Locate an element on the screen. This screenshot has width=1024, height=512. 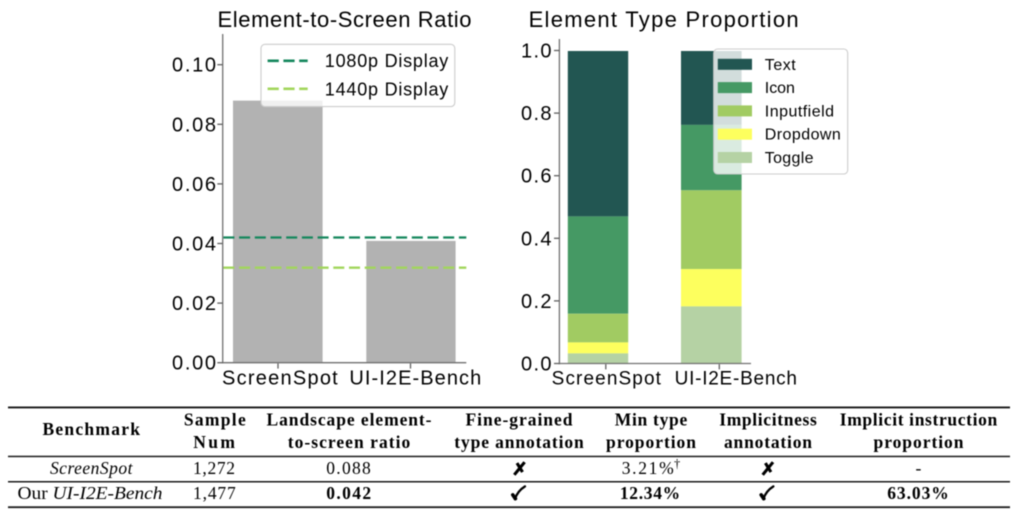
svg-text: 0.04 is located at coordinates (194, 245).